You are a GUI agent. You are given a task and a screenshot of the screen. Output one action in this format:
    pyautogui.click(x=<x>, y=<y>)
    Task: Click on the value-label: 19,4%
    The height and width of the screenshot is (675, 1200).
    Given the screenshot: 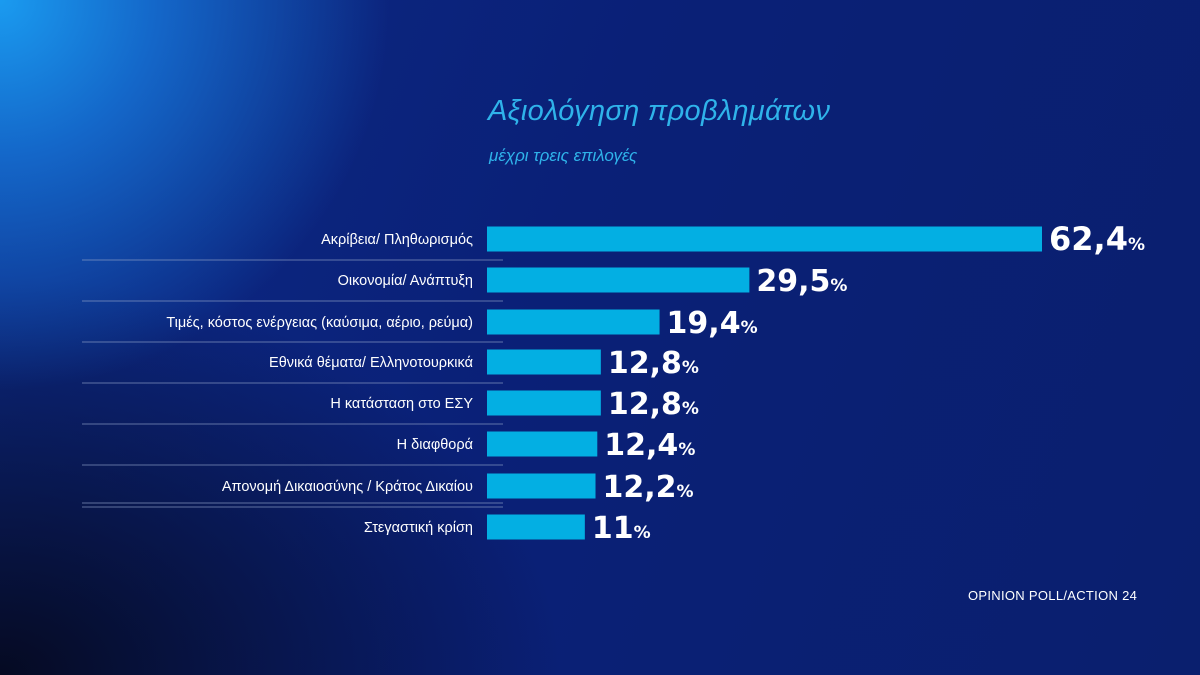 What is the action you would take?
    pyautogui.click(x=712, y=323)
    